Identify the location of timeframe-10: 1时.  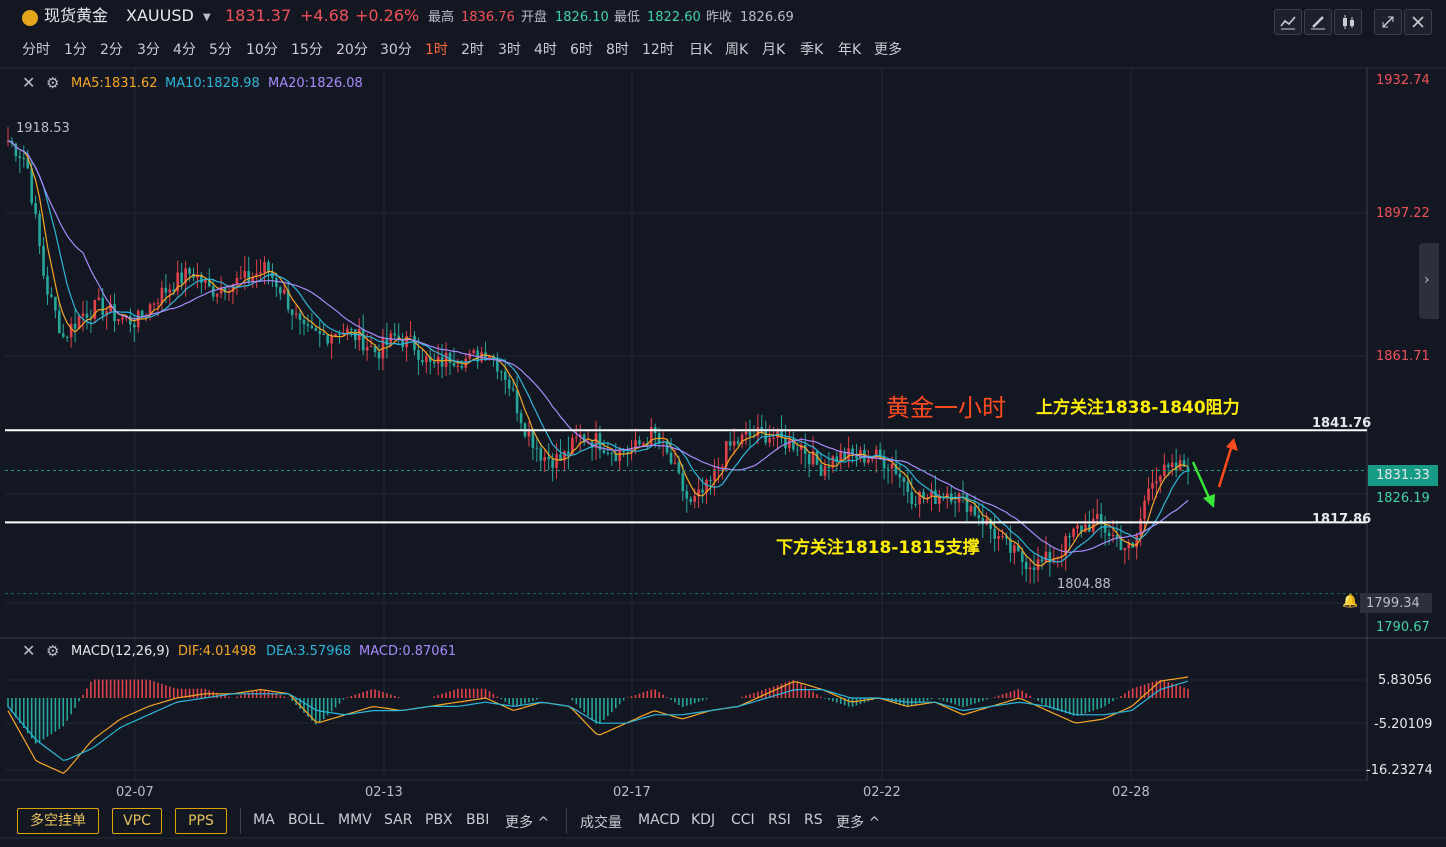
(436, 50).